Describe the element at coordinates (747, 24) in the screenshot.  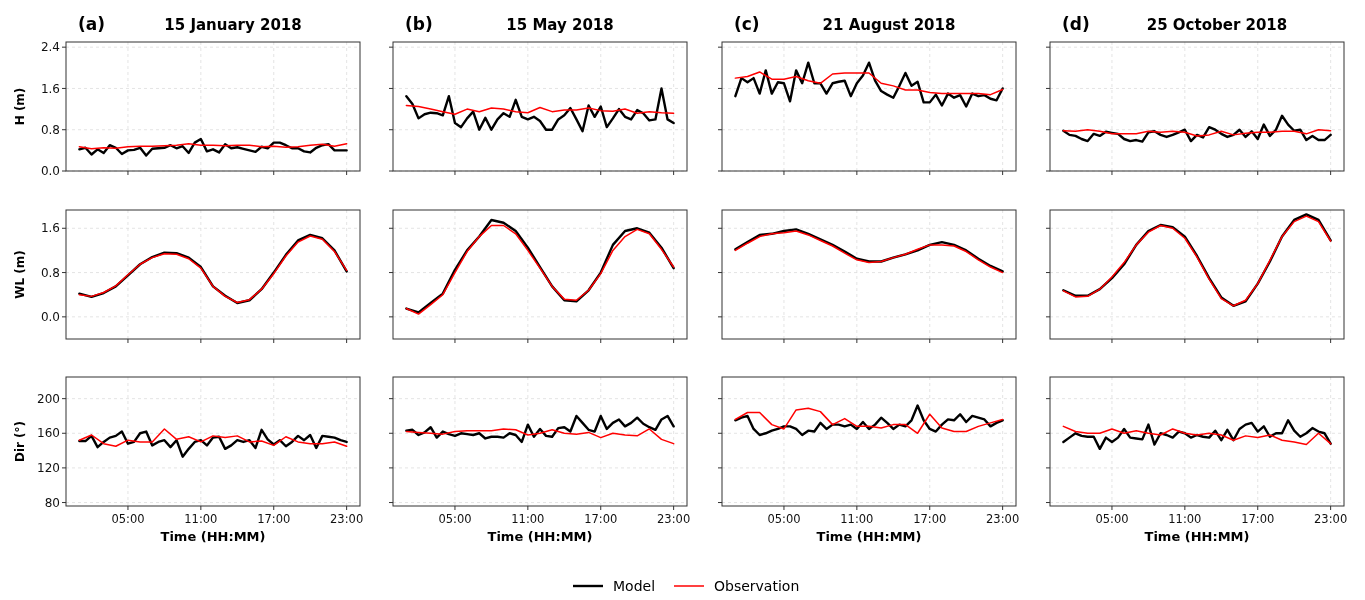
I see `chart-title: (c)` at that location.